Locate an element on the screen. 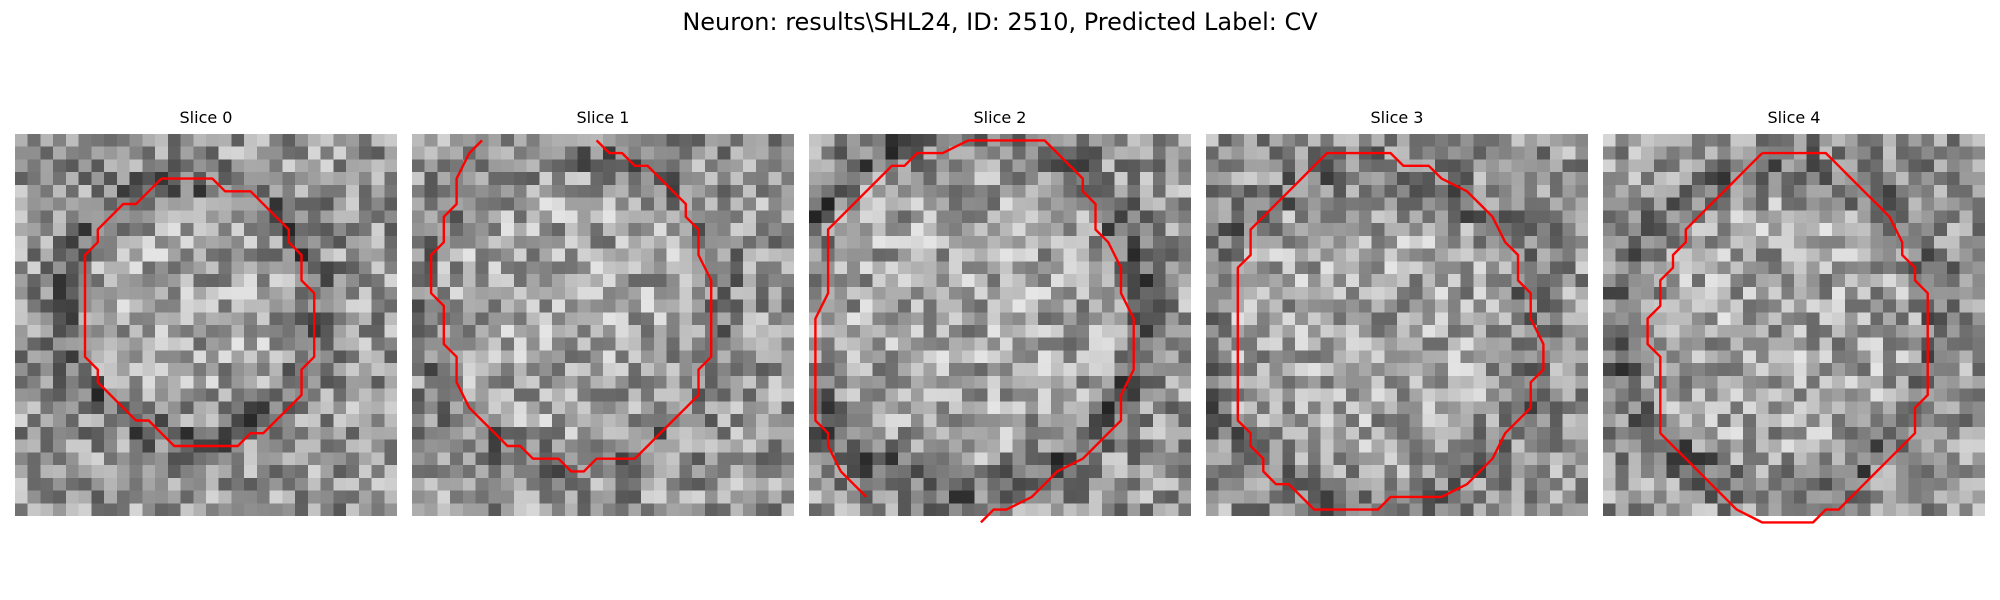 Image resolution: width=2000 pixels, height=600 pixels. slice-panel: Slice 4 is located at coordinates (1794, 316).